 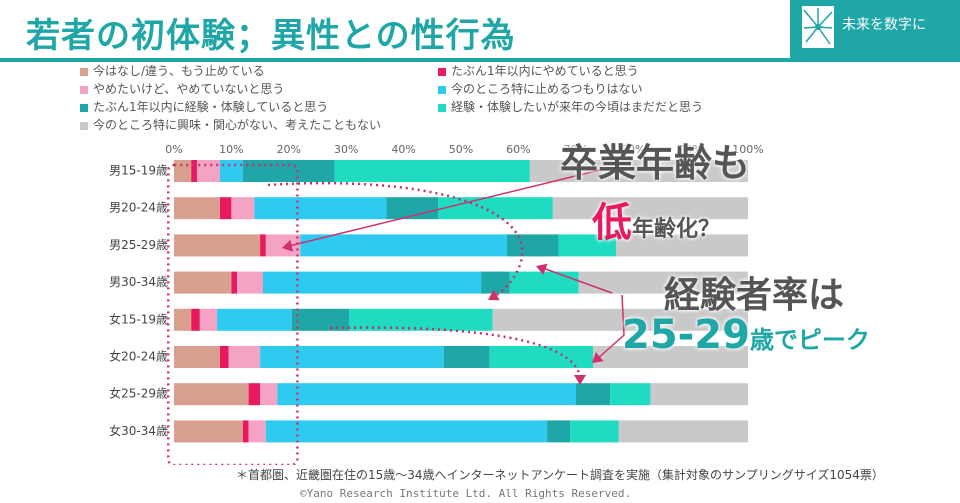 I want to click on highlight-box, so click(x=233, y=314).